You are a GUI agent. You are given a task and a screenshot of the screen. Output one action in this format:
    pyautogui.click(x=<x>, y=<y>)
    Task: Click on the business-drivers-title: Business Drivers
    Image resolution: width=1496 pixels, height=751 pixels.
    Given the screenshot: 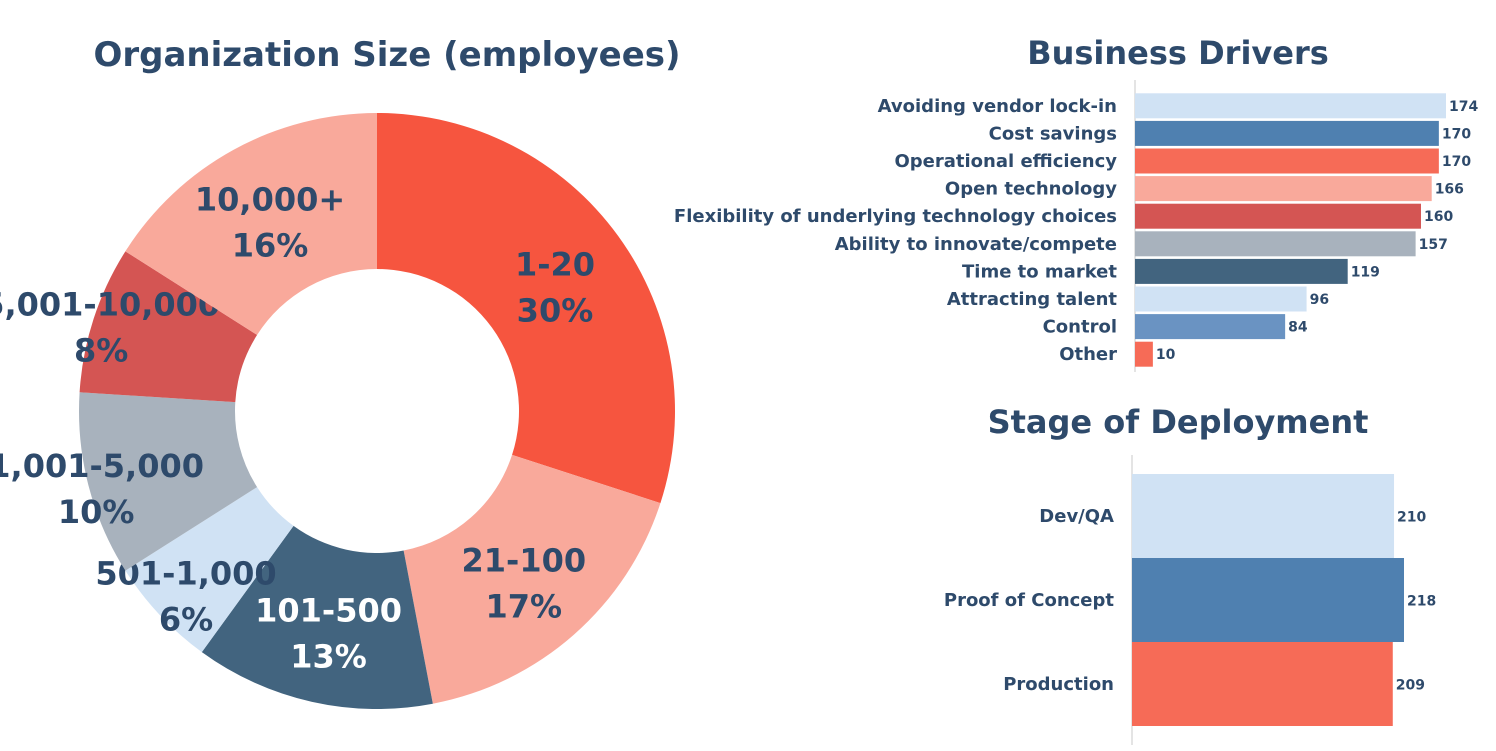 What is the action you would take?
    pyautogui.click(x=1178, y=53)
    